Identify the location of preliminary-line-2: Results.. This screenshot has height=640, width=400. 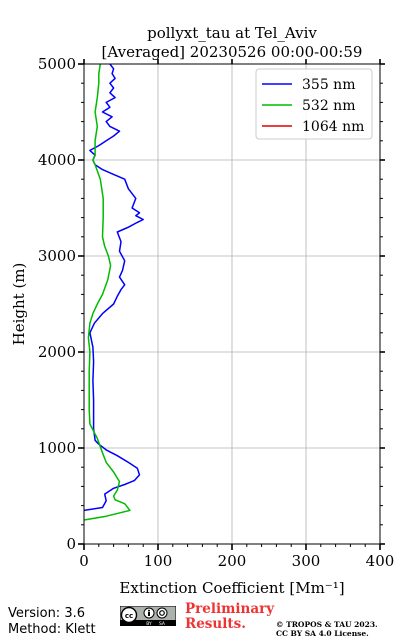
(215, 624).